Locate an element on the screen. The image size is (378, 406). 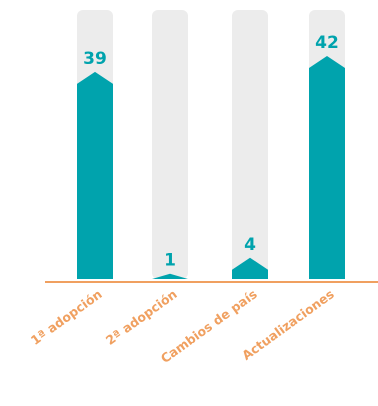
category-label: 2ª adopción is located at coordinates (141, 317).